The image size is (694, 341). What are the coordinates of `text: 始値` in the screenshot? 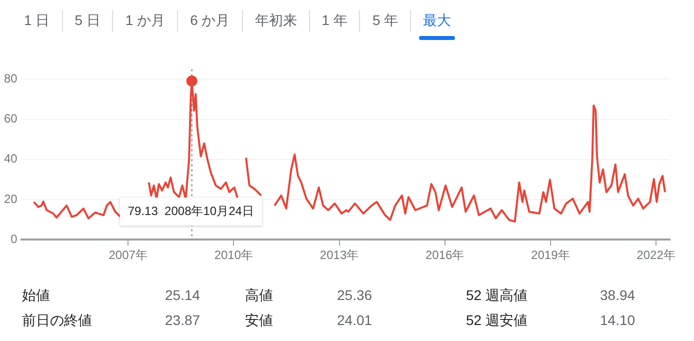 It's located at (36, 296).